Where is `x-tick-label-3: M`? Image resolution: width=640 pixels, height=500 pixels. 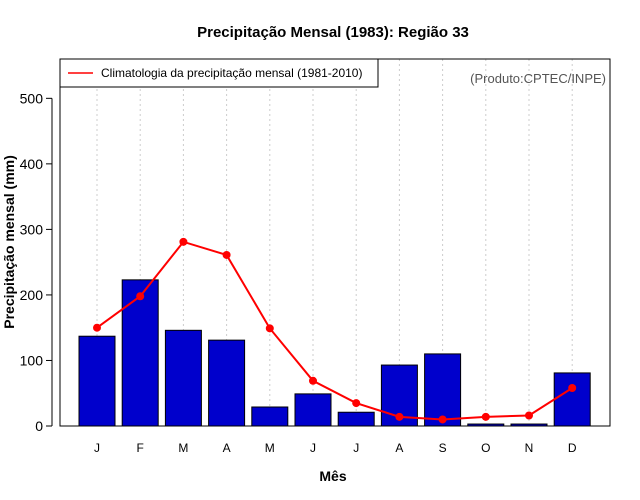
x-tick-label-3: M is located at coordinates (183, 448).